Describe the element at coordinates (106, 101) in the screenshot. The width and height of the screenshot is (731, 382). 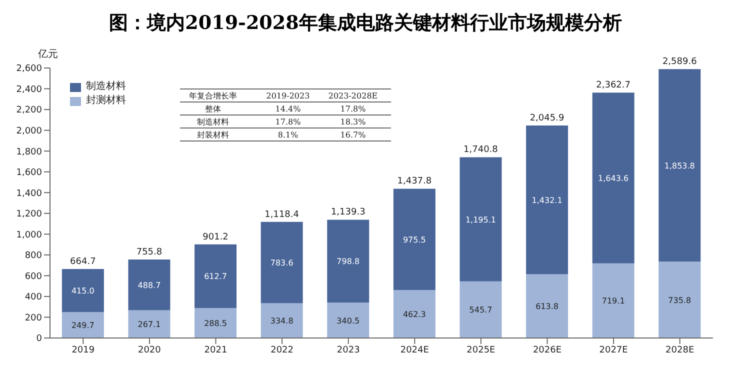
I see `legend-label: 封测材料` at that location.